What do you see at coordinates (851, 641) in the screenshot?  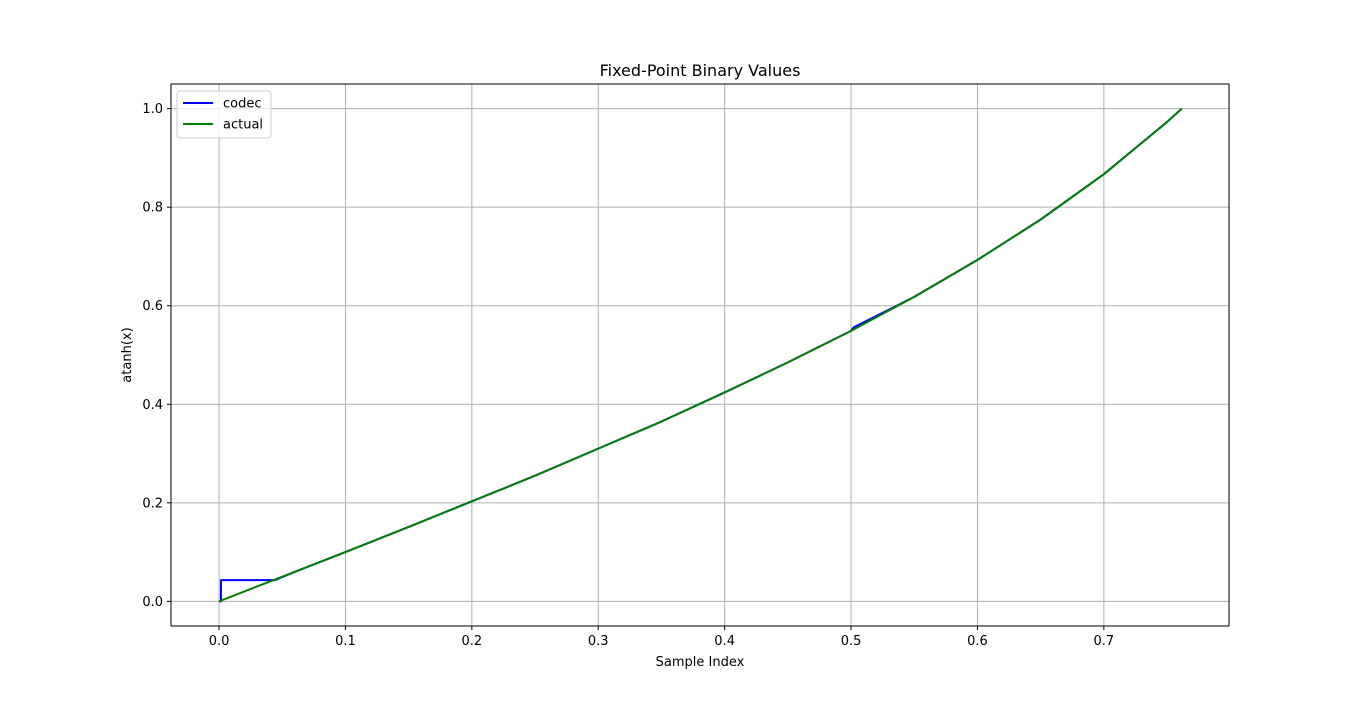 I see `x-tick-label: 0.5` at bounding box center [851, 641].